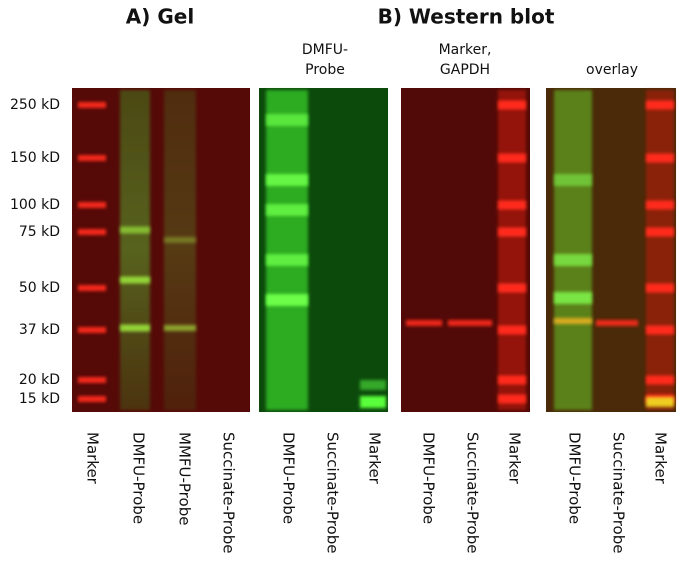  What do you see at coordinates (161, 250) in the screenshot?
I see `gel-image` at bounding box center [161, 250].